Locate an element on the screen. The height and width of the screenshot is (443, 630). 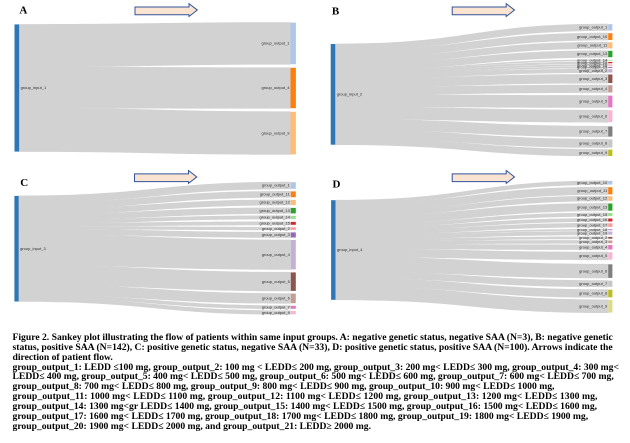
svg-text: A is located at coordinates (23, 10).